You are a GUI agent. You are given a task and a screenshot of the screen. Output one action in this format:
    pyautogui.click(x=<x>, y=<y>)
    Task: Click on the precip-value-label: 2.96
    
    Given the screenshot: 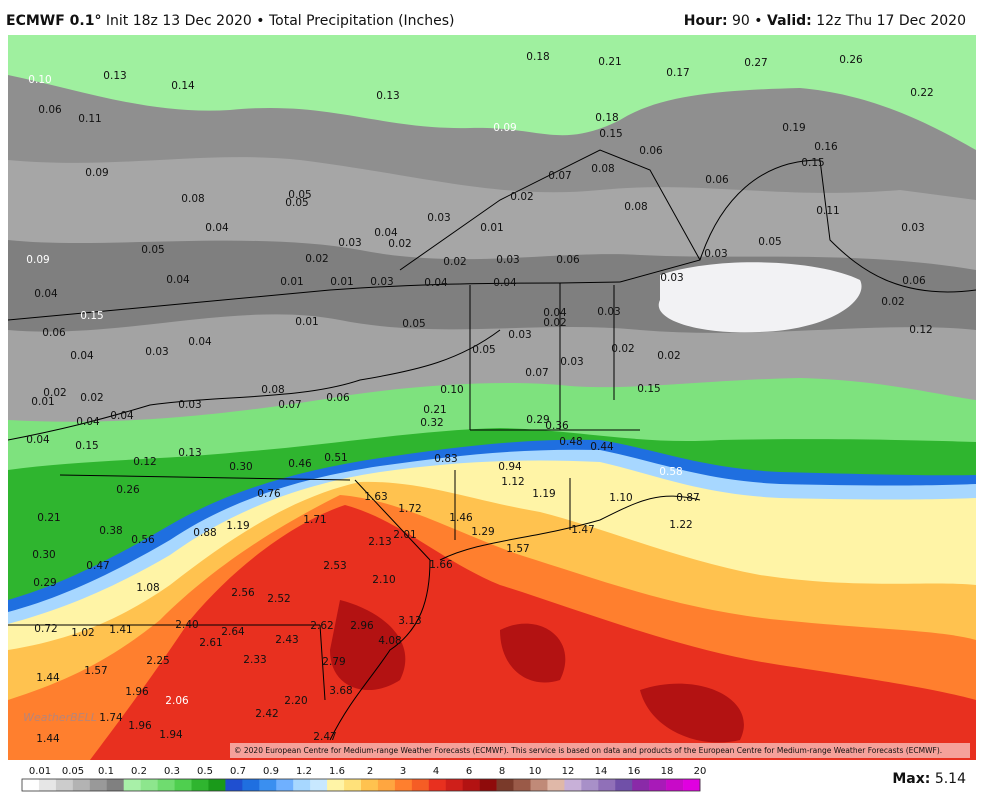 What is the action you would take?
    pyautogui.click(x=362, y=626)
    